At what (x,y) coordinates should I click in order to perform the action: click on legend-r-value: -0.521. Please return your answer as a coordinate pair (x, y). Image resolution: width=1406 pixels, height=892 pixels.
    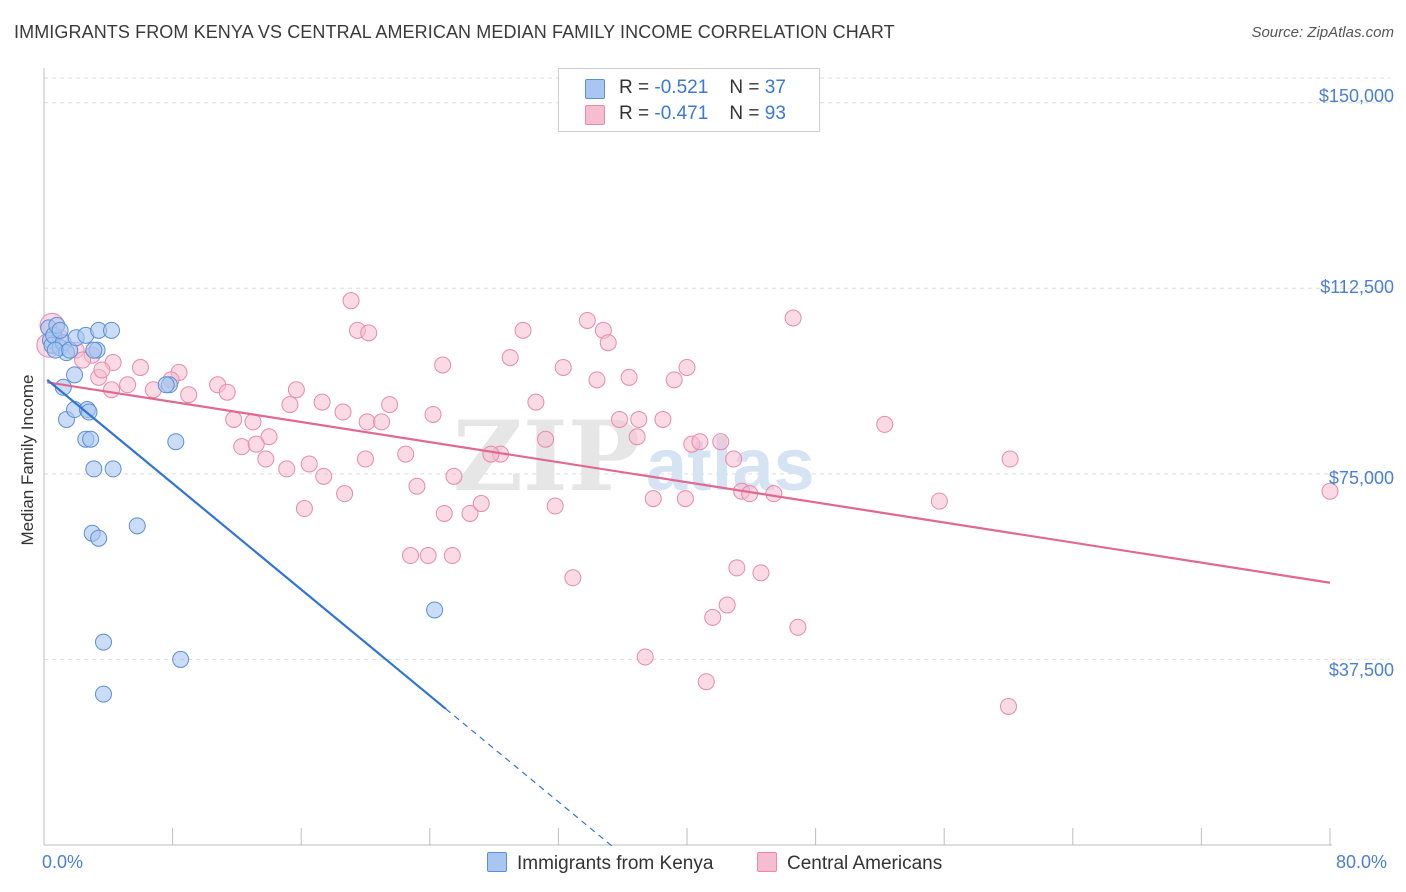
    Looking at the image, I should click on (681, 87).